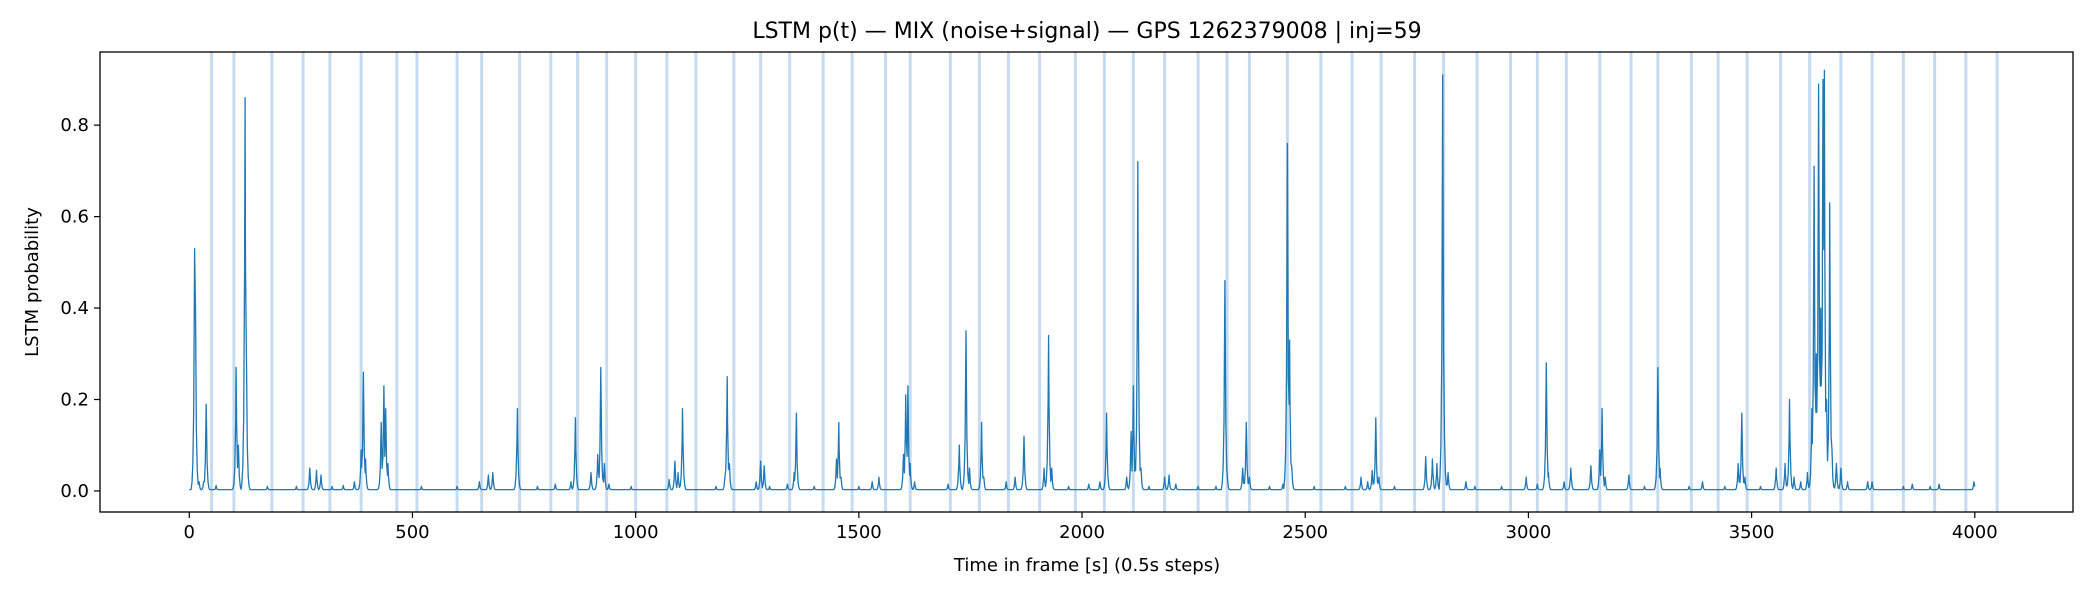 The height and width of the screenshot is (600, 2100). Describe the element at coordinates (859, 532) in the screenshot. I see `x-tick-label: 1500` at that location.